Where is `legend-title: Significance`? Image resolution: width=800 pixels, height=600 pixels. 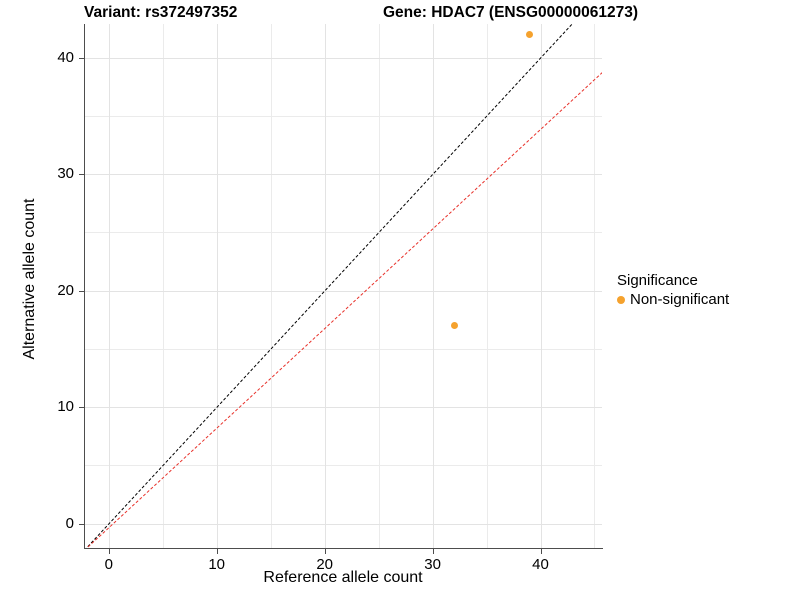
legend-title: Significance is located at coordinates (657, 280).